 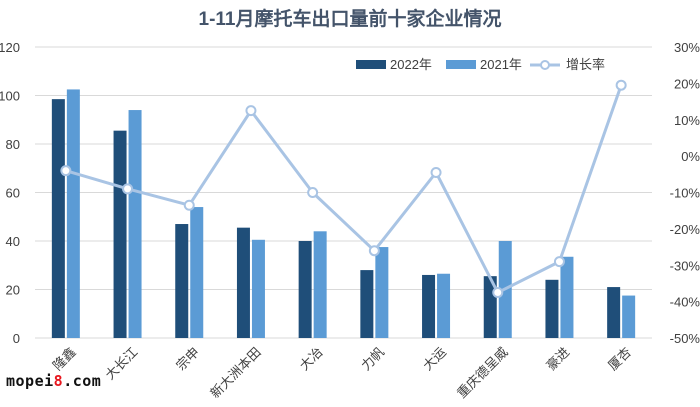 What do you see at coordinates (685, 193) in the screenshot?
I see `y-right-tick-label: -10%` at bounding box center [685, 193].